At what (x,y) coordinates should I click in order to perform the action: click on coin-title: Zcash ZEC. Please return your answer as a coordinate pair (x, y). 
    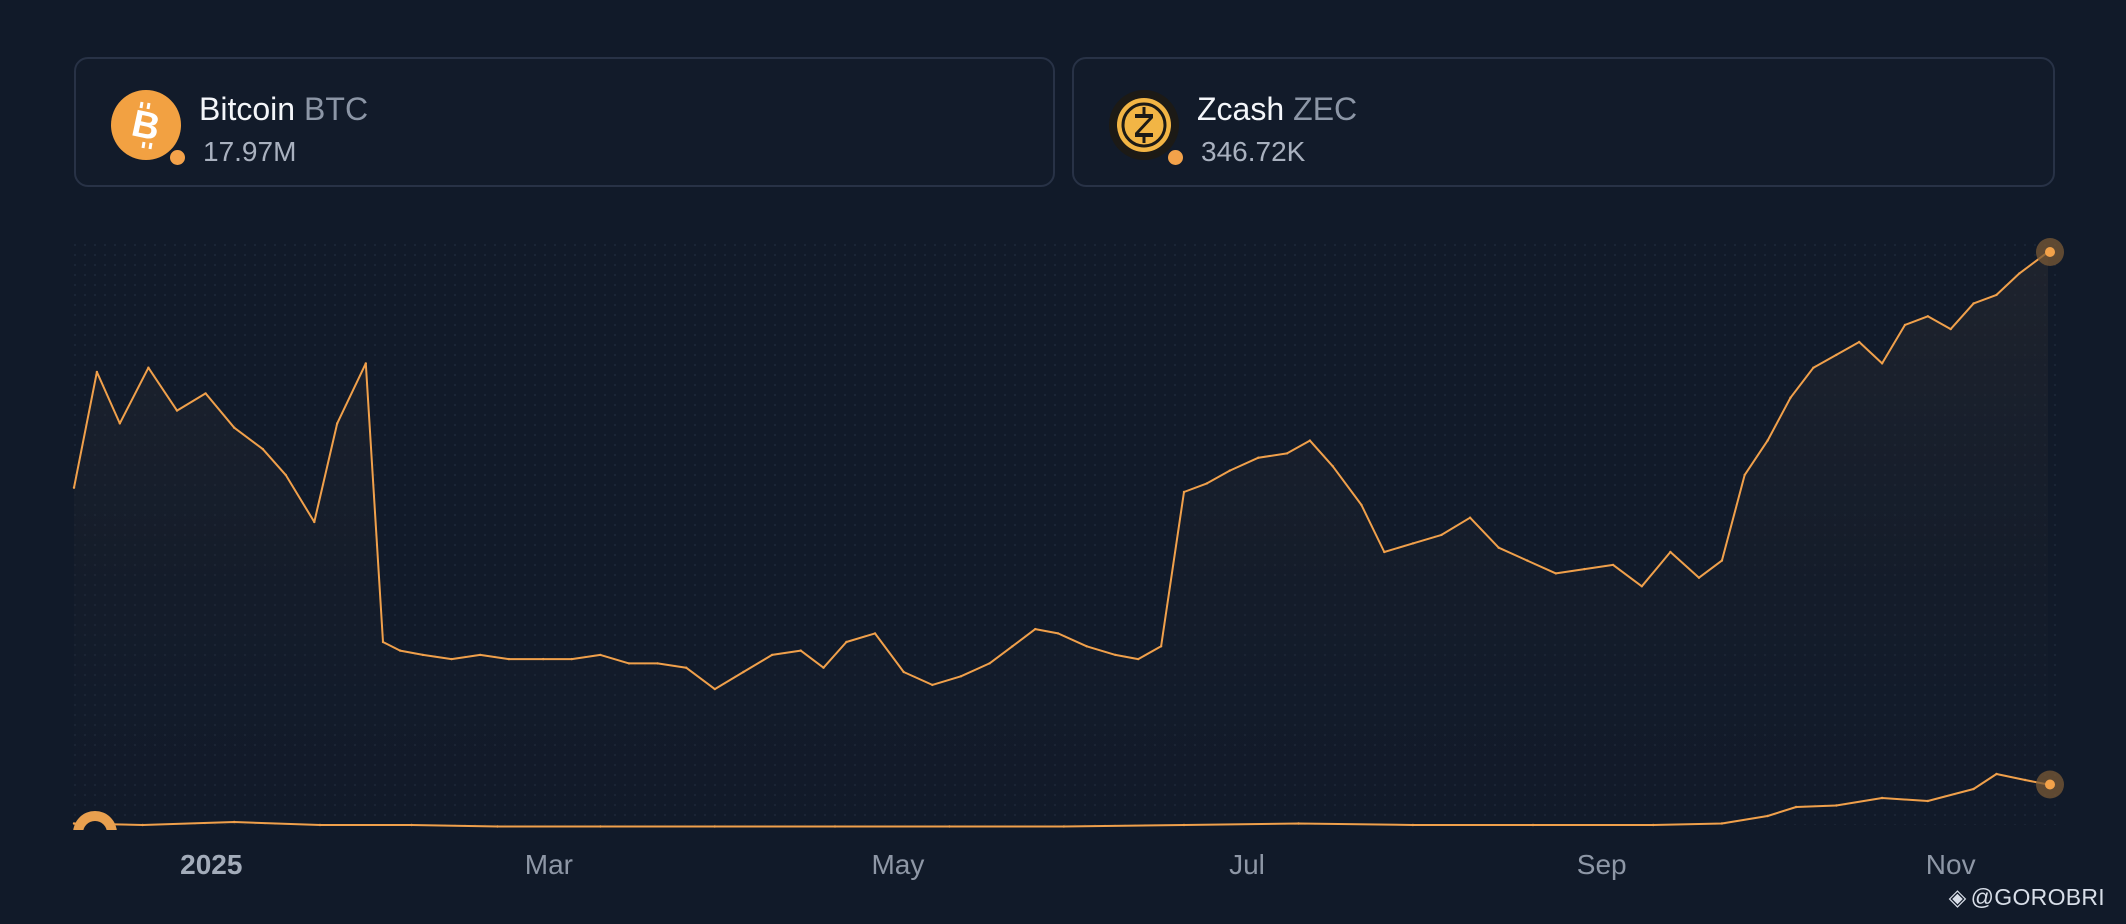
    Looking at the image, I should click on (1277, 109).